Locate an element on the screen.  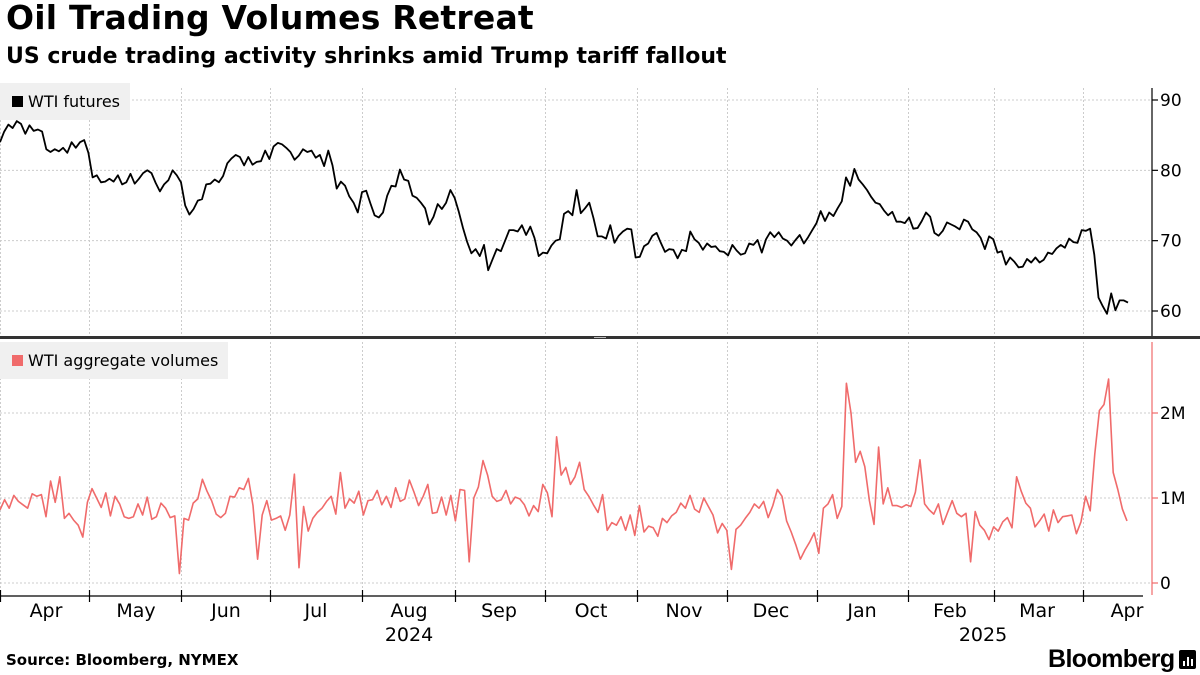
x-tick-label: Jul is located at coordinates (316, 611).